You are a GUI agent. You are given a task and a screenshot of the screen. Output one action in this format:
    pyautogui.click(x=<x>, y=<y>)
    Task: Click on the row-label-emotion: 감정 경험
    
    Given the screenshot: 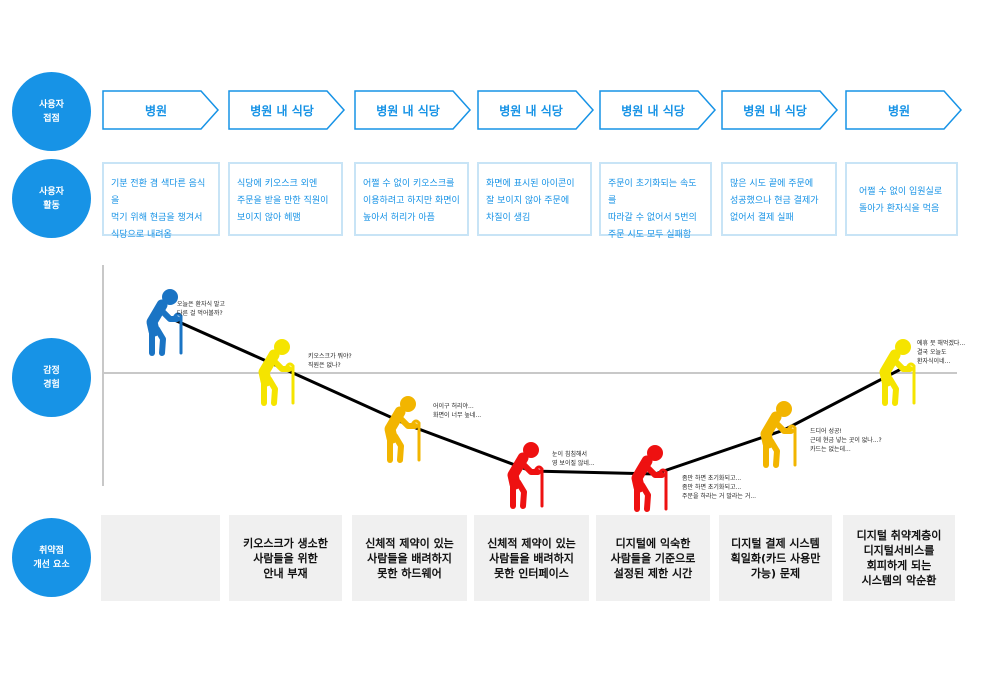 What is the action you would take?
    pyautogui.click(x=51, y=377)
    